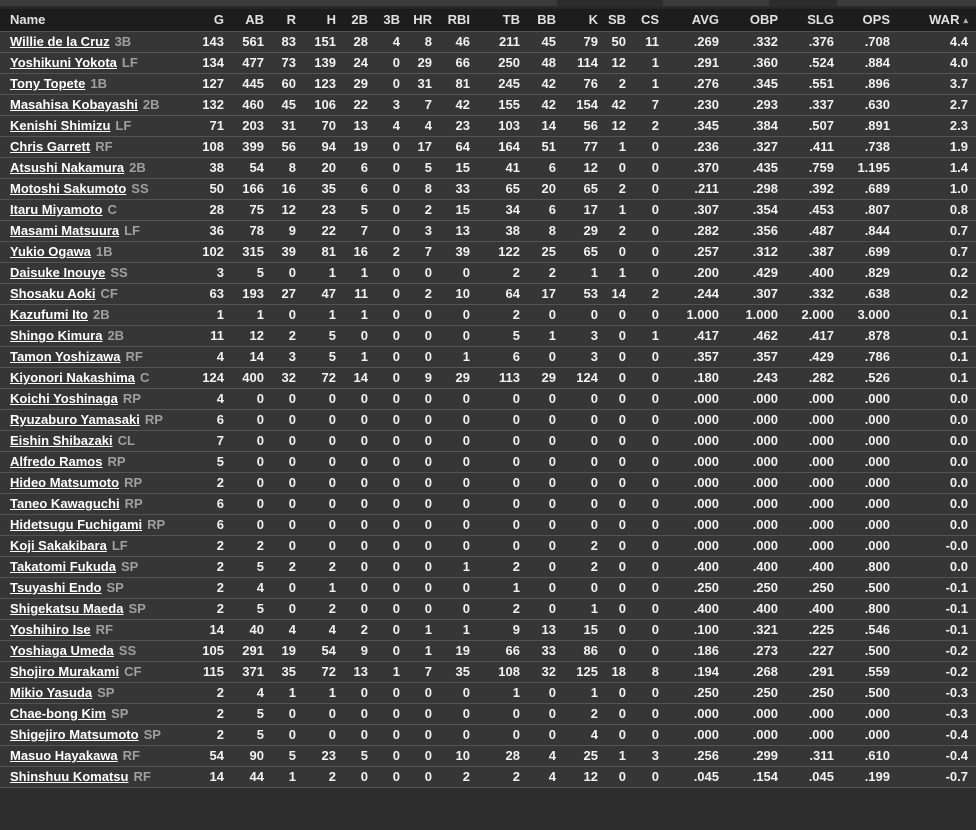  I want to click on stat-k: 12, so click(583, 167).